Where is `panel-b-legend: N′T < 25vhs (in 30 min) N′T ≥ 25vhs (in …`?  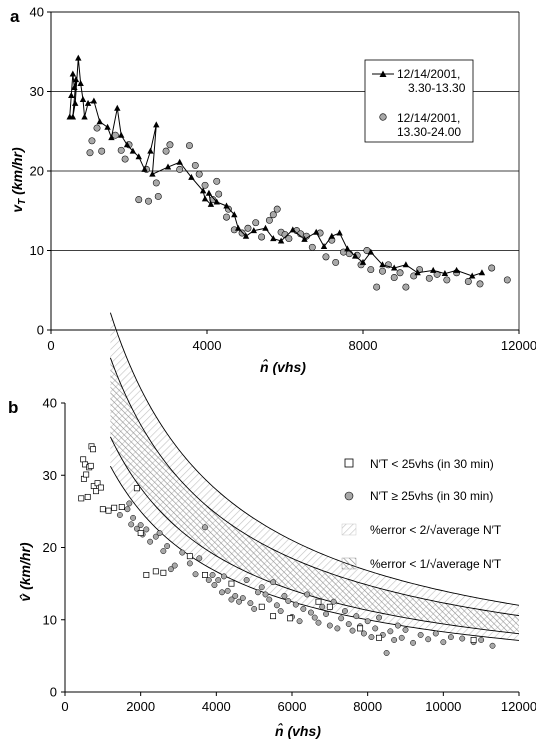 panel-b-legend: N′T < 25vhs (in 30 min) N′T ≥ 25vhs (in … is located at coordinates (422, 514).